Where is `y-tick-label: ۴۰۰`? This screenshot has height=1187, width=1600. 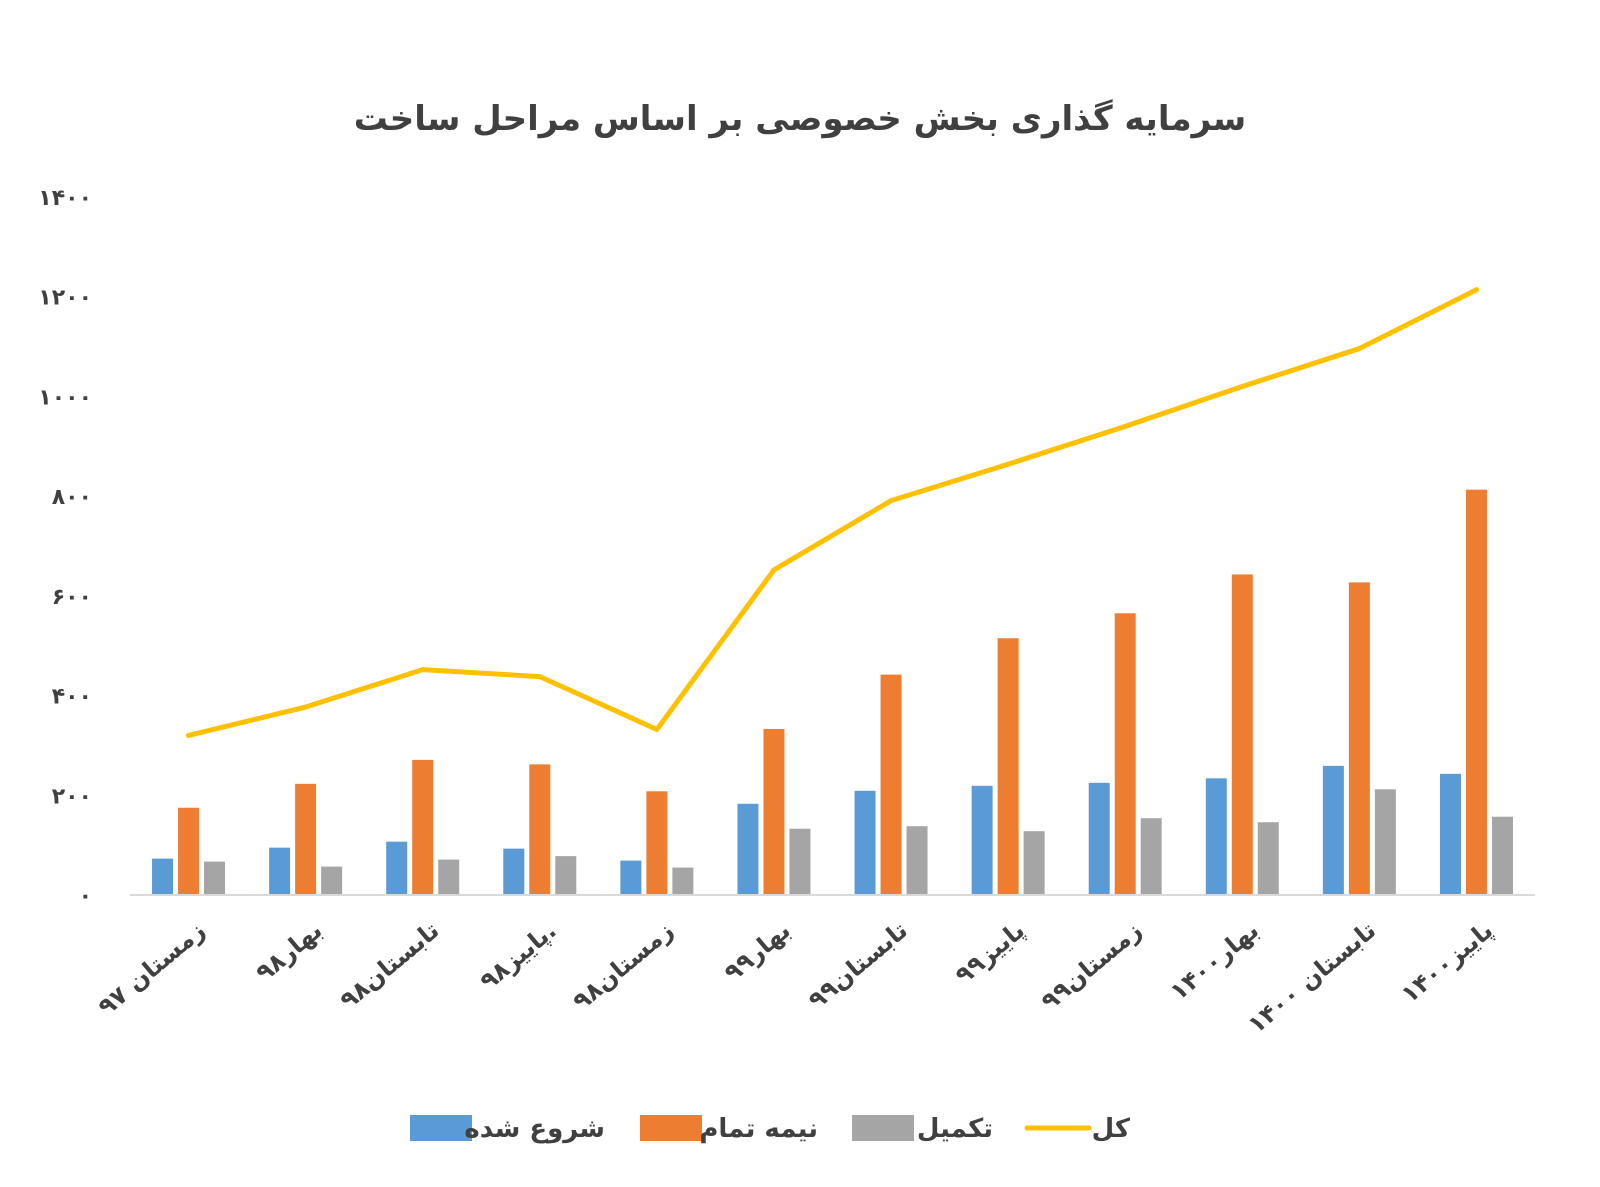 y-tick-label: ۴۰۰ is located at coordinates (72, 697).